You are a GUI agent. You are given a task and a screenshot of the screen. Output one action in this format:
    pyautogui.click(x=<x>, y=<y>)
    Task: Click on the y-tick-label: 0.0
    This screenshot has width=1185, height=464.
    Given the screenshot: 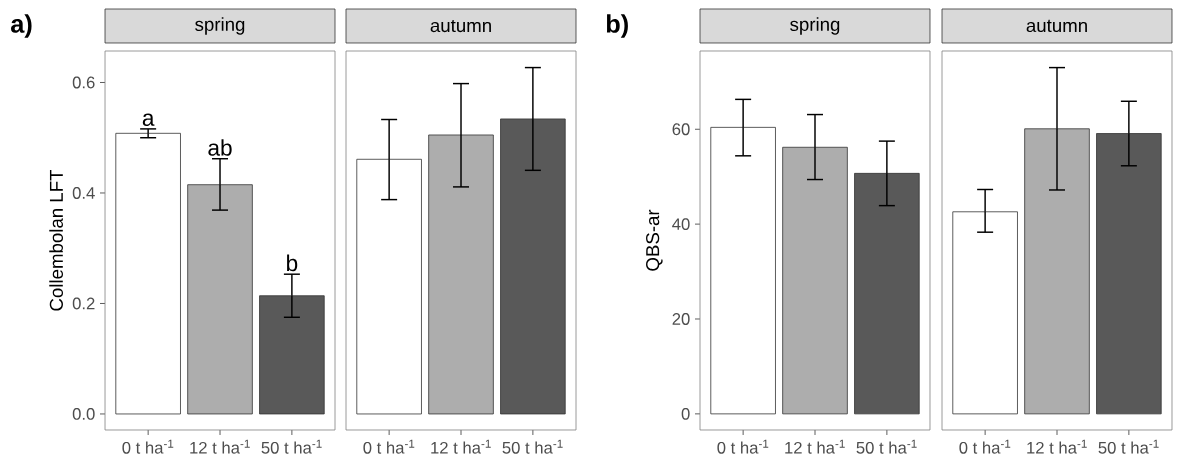 What is the action you would take?
    pyautogui.click(x=83, y=414)
    